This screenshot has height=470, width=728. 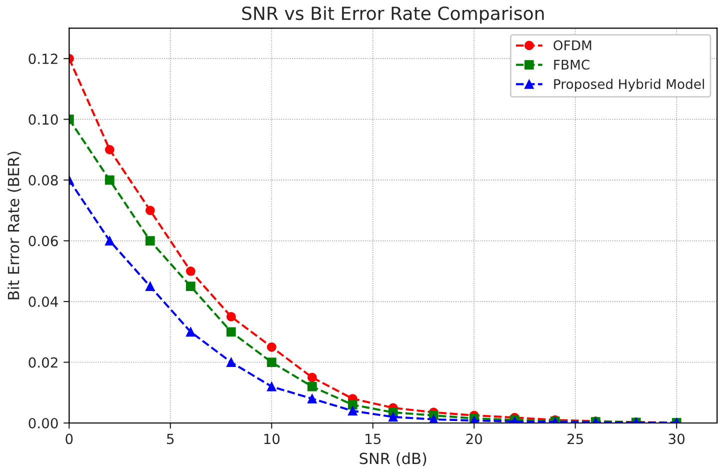 What do you see at coordinates (43, 59) in the screenshot?
I see `y-tick-label: 0.12` at bounding box center [43, 59].